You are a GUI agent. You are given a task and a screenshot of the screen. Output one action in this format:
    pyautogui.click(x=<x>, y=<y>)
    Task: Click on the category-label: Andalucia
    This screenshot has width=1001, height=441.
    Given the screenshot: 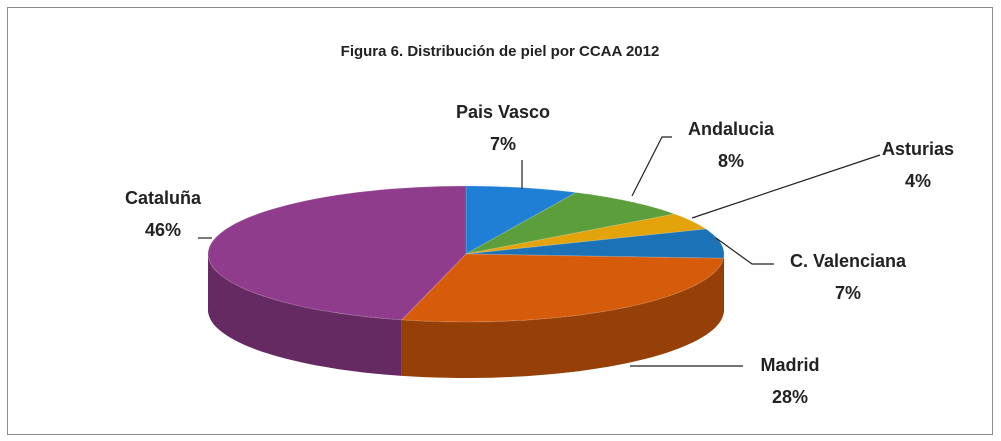 What is the action you would take?
    pyautogui.click(x=731, y=129)
    